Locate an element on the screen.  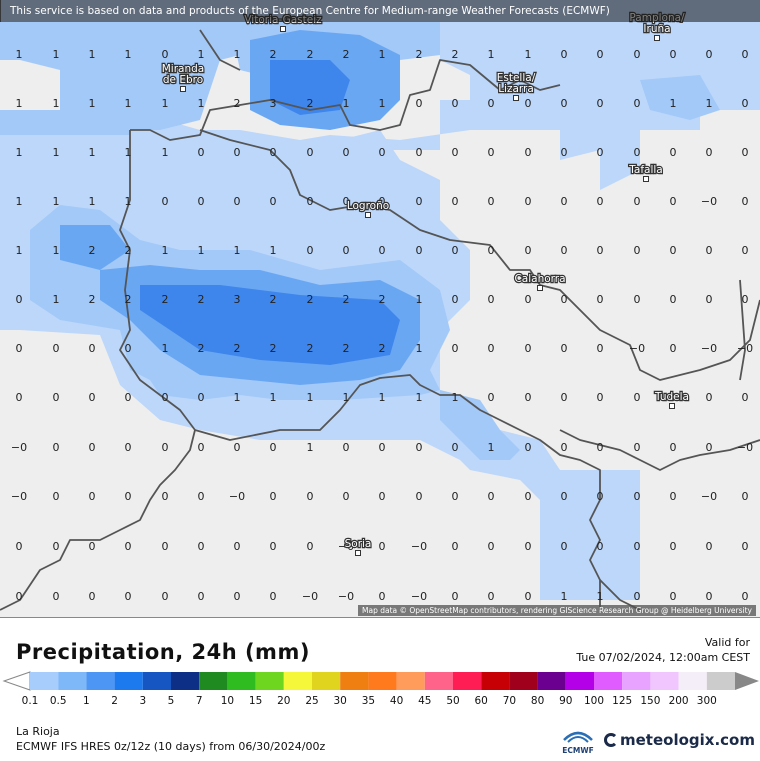
city-label: Logroño is located at coordinates (368, 208).